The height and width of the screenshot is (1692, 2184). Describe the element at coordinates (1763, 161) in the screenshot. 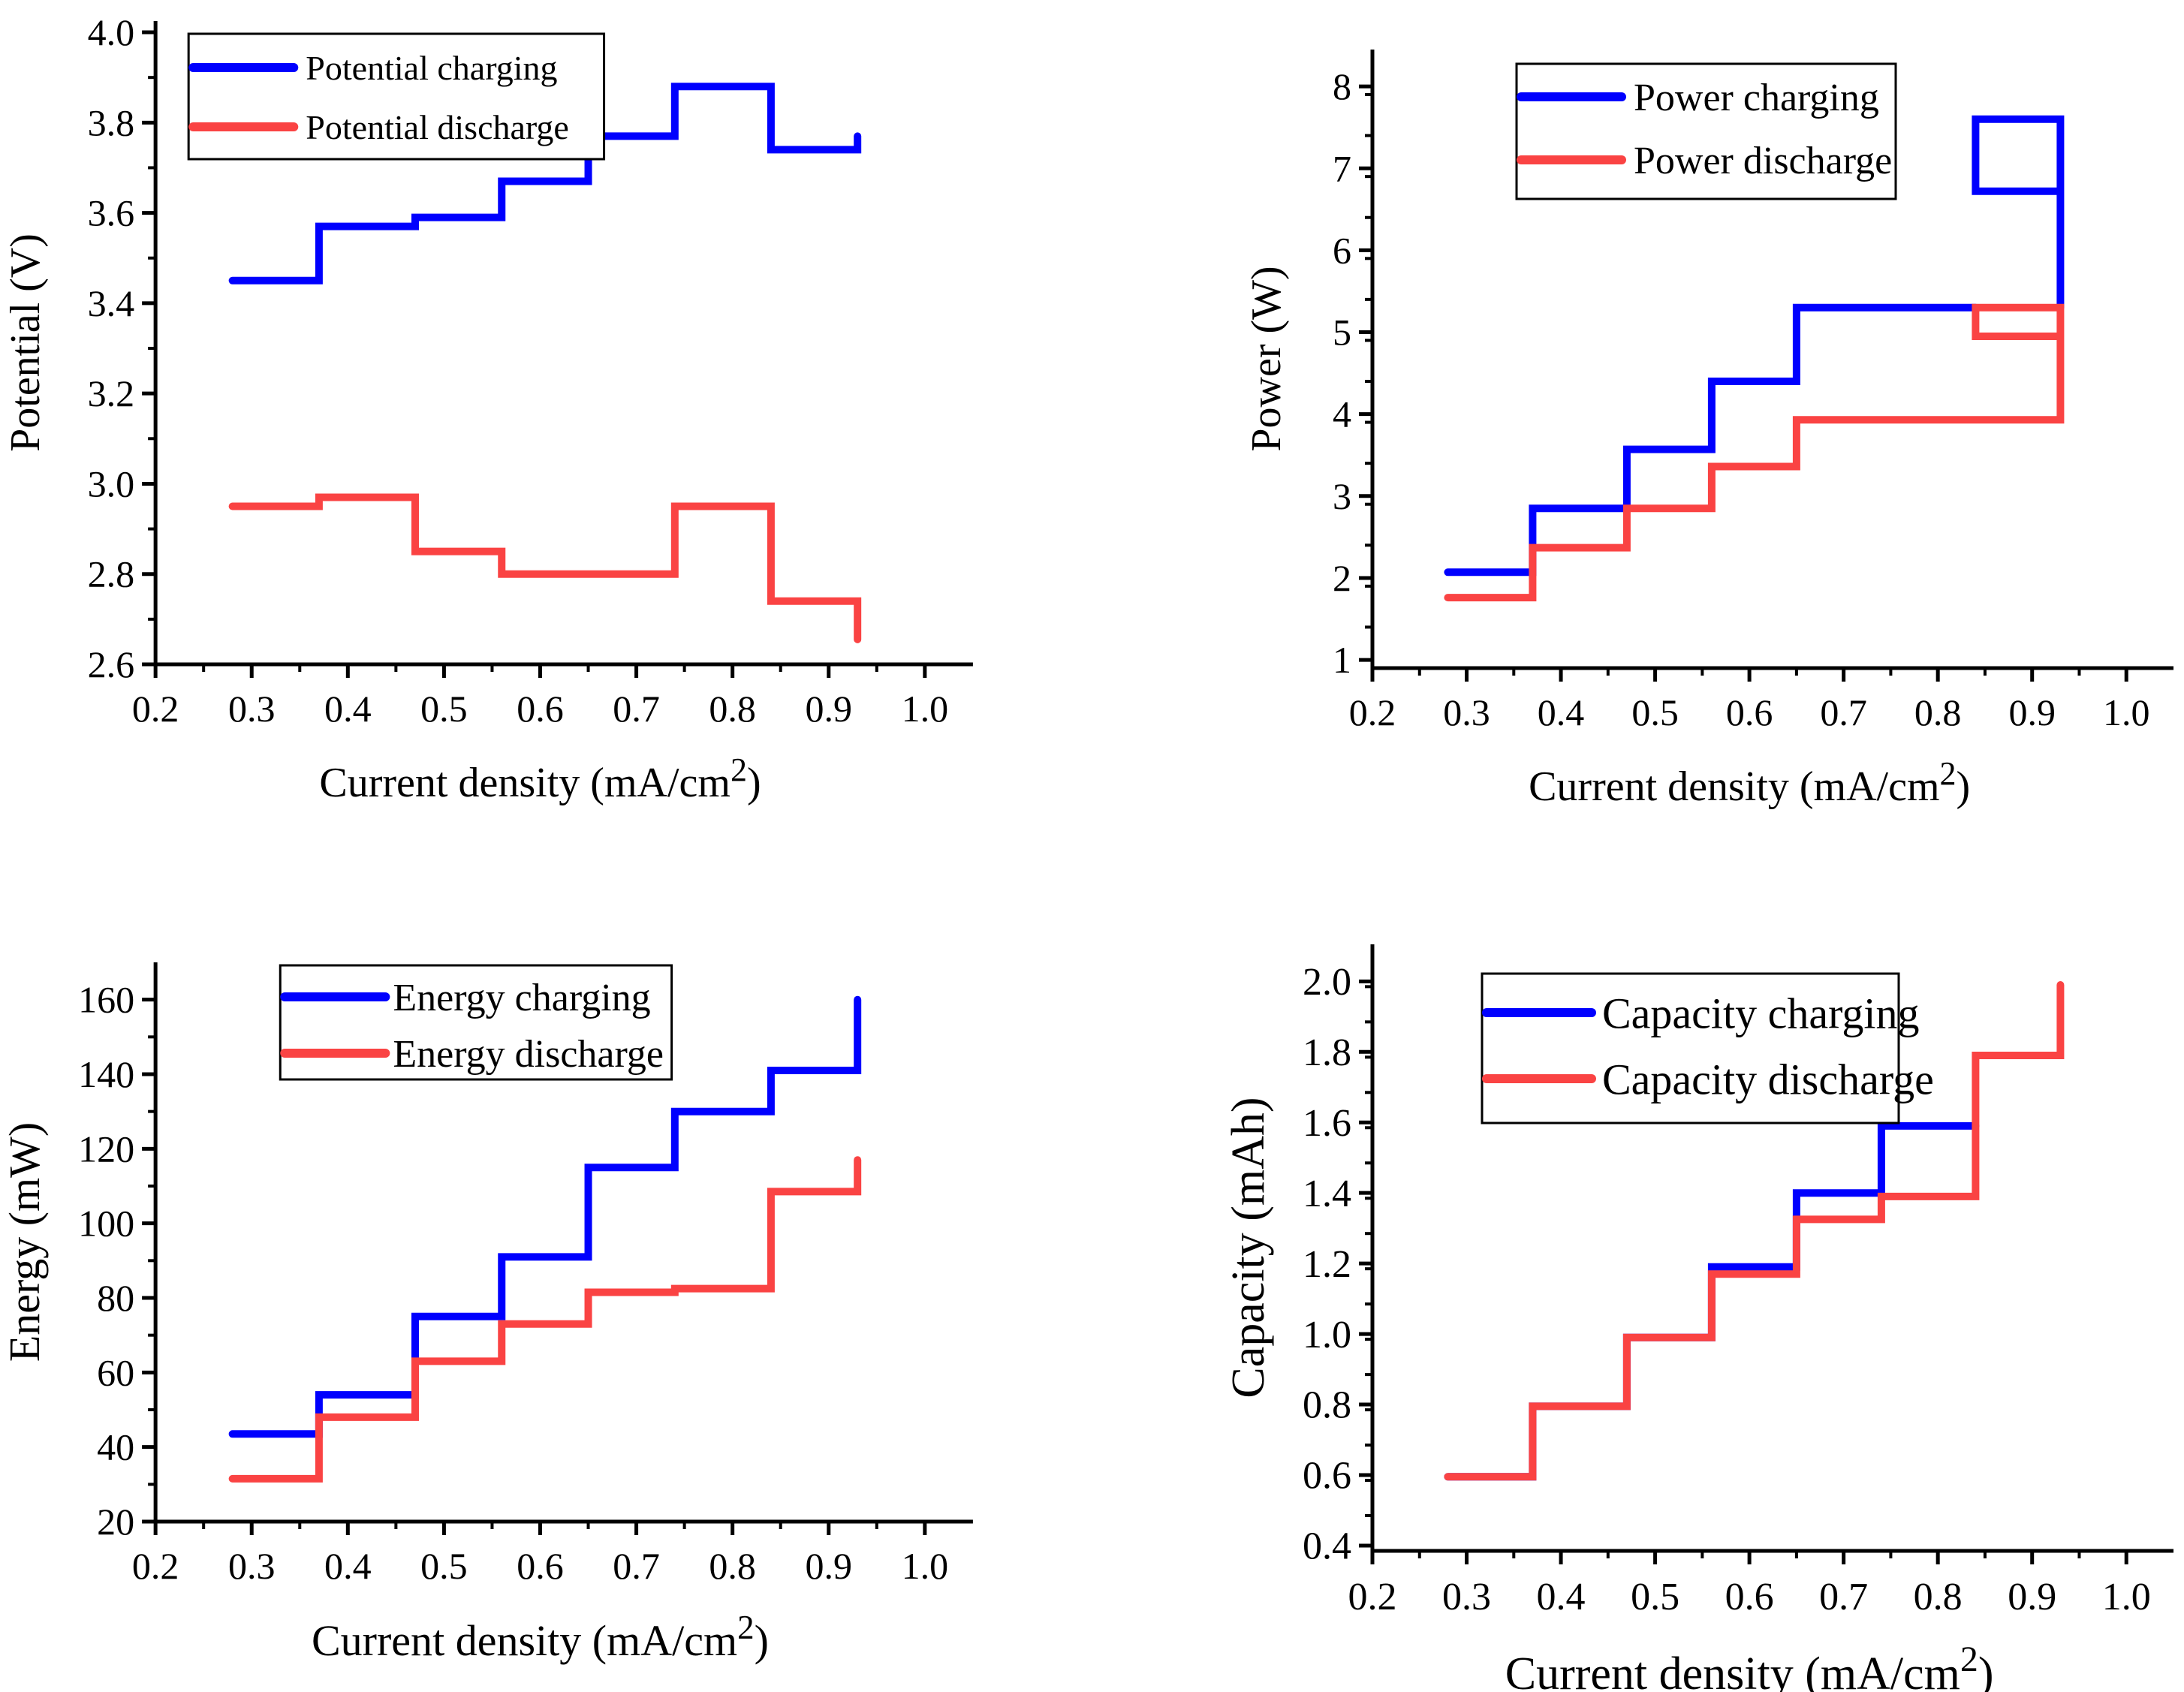

I see `legend-label: Power discharge` at that location.